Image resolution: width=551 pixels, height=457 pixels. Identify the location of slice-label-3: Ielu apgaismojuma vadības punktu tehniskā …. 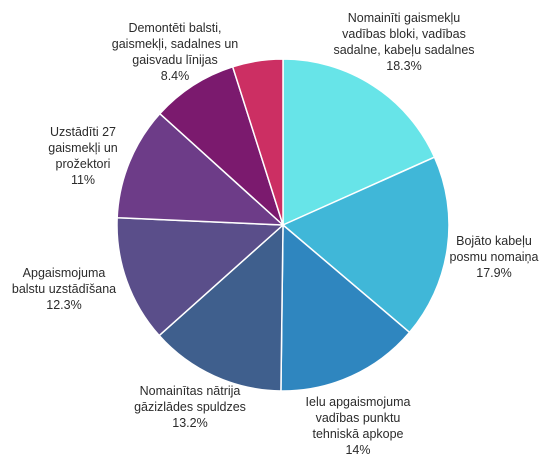
(358, 426).